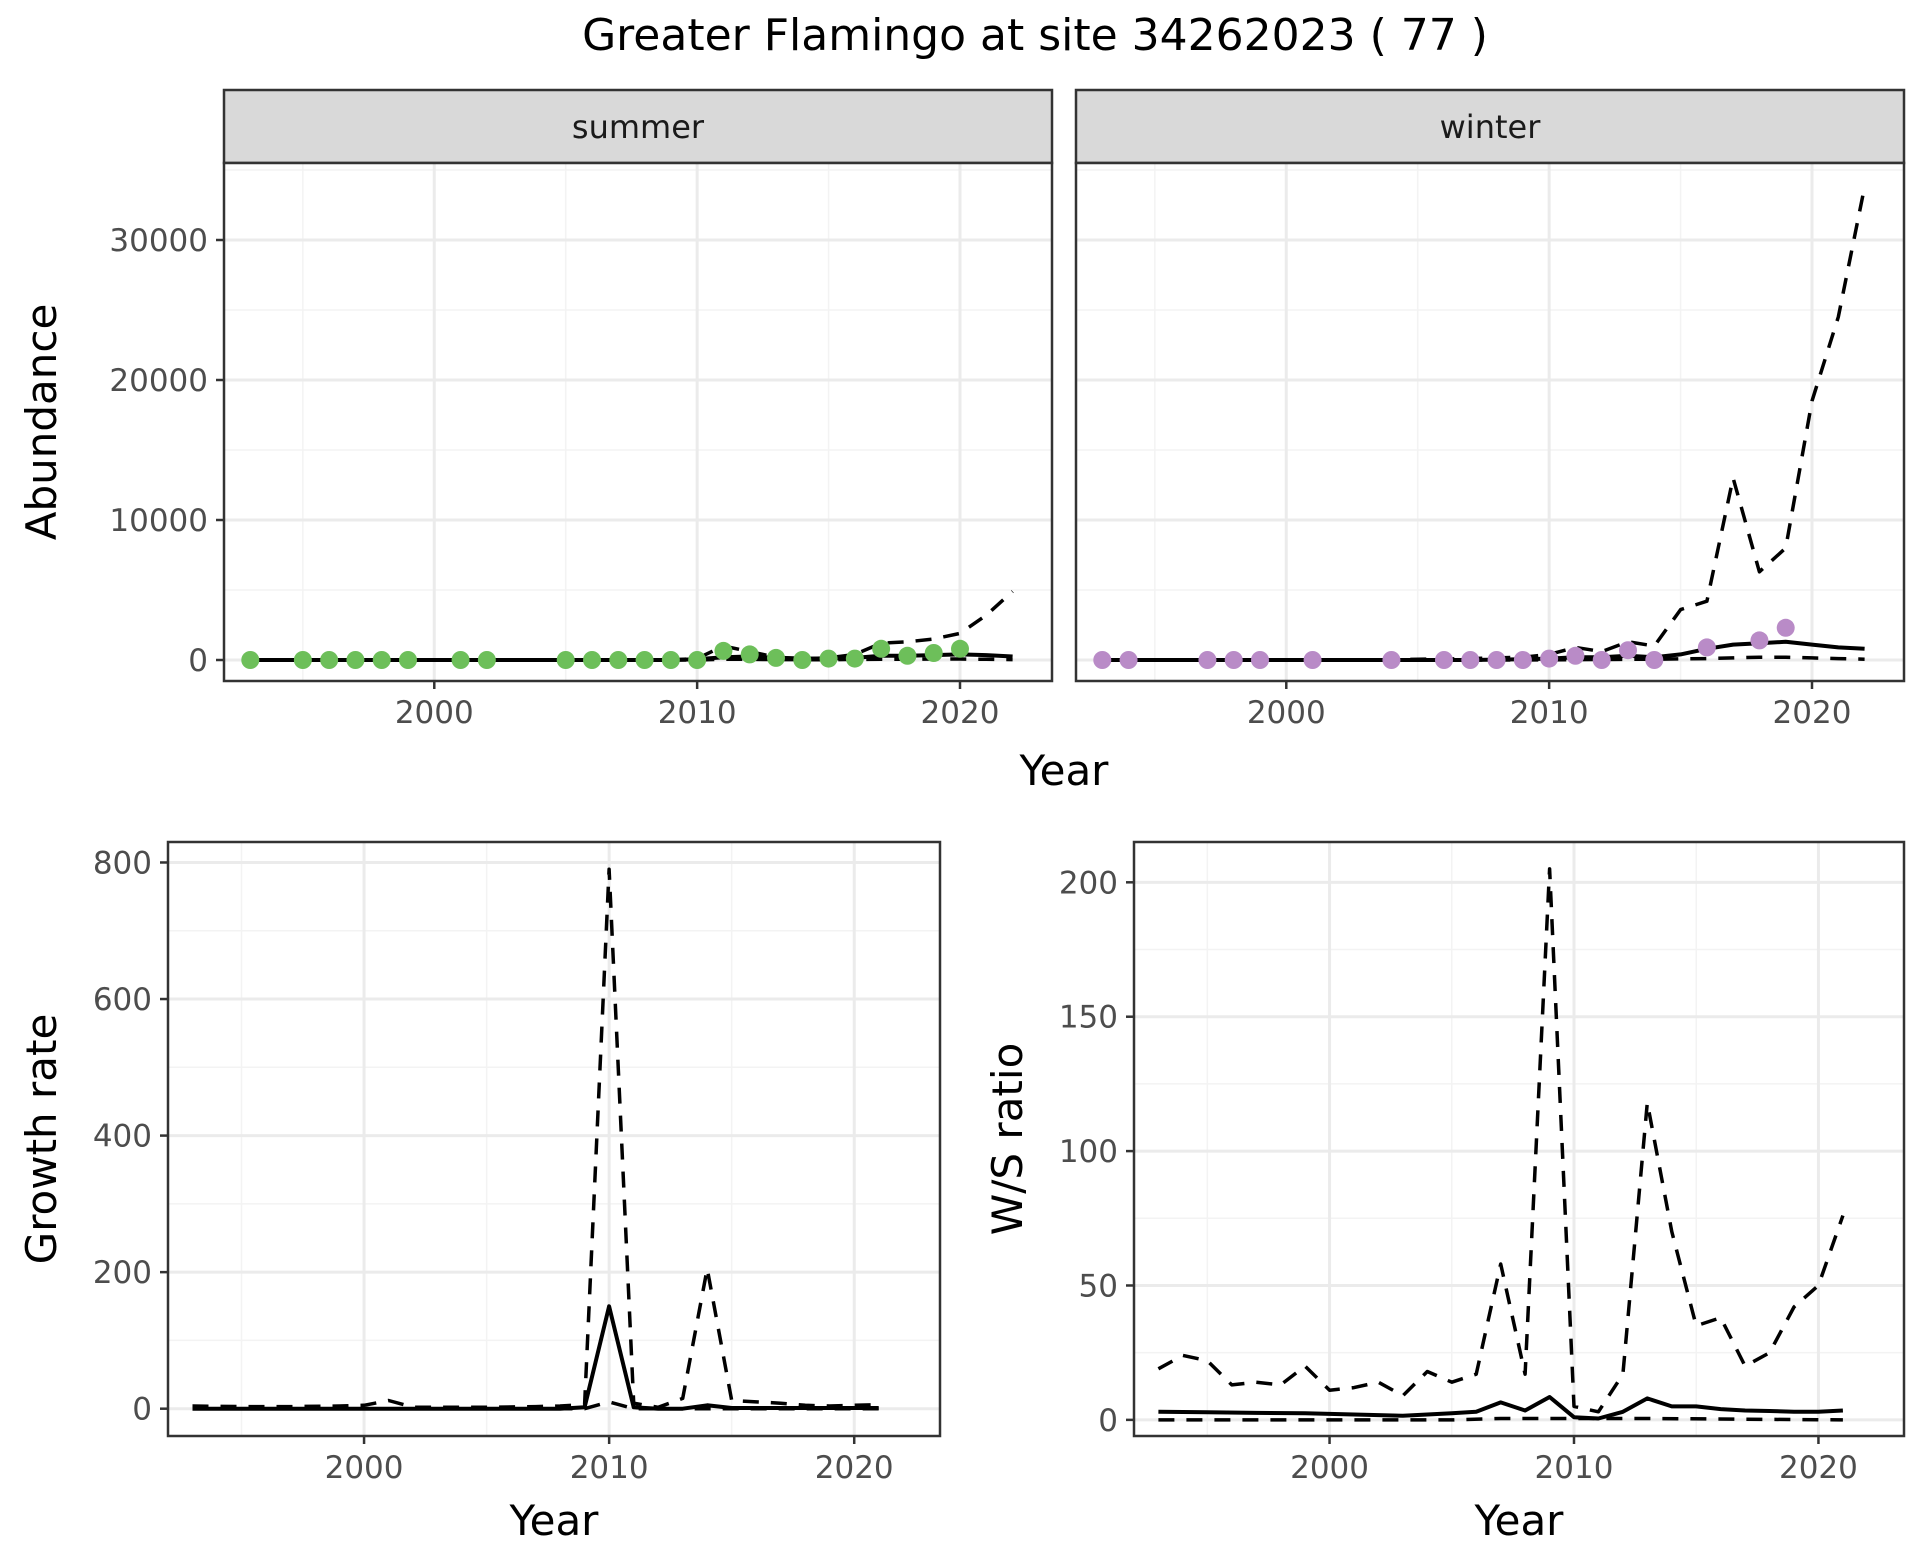 Image resolution: width=1920 pixels, height=1560 pixels. Describe the element at coordinates (41, 1139) in the screenshot. I see `y-axis-title: Growth rate` at that location.